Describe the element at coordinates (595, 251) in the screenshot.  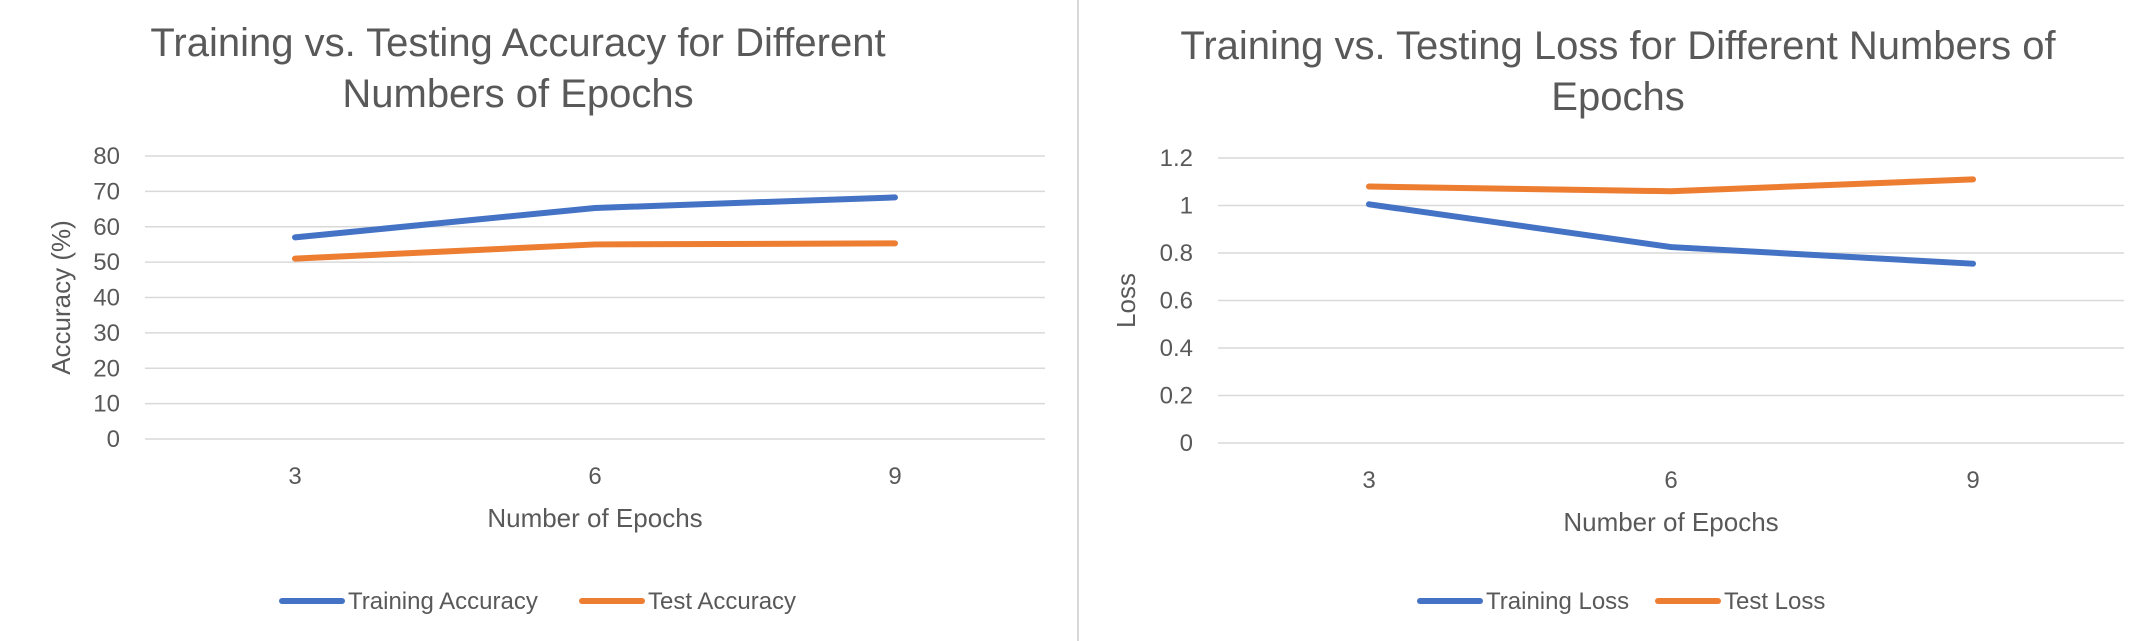
I see `accuracy-series-line-test` at that location.